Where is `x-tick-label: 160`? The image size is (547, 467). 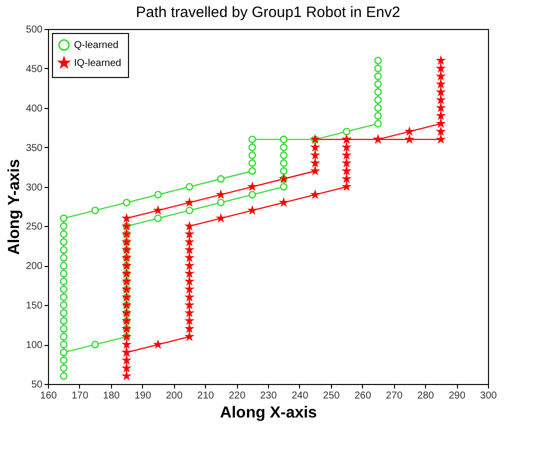 x-tick-label: 160 is located at coordinates (49, 396).